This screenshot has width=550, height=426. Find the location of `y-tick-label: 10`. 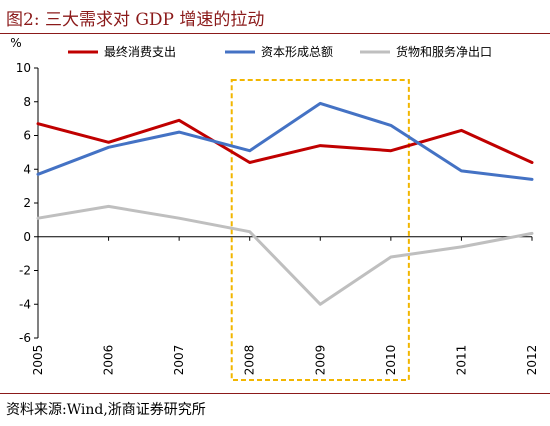

y-tick-label: 10 is located at coordinates (23, 68).